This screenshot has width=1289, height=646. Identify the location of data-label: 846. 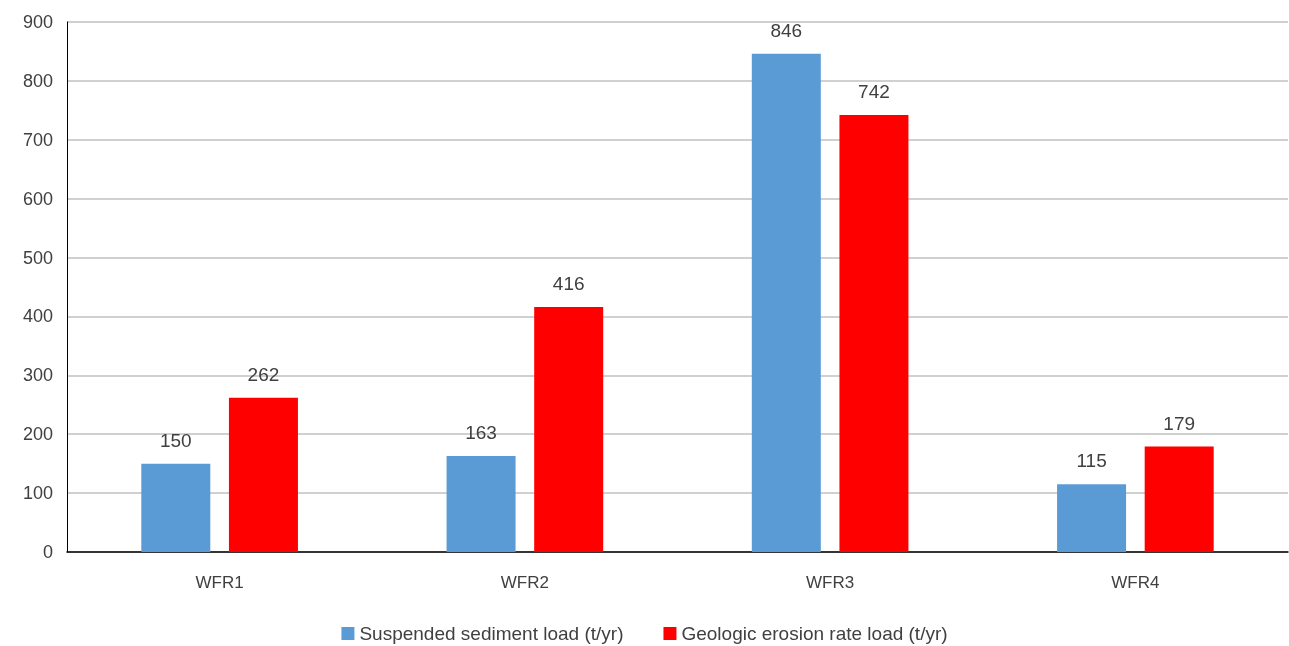
(786, 30).